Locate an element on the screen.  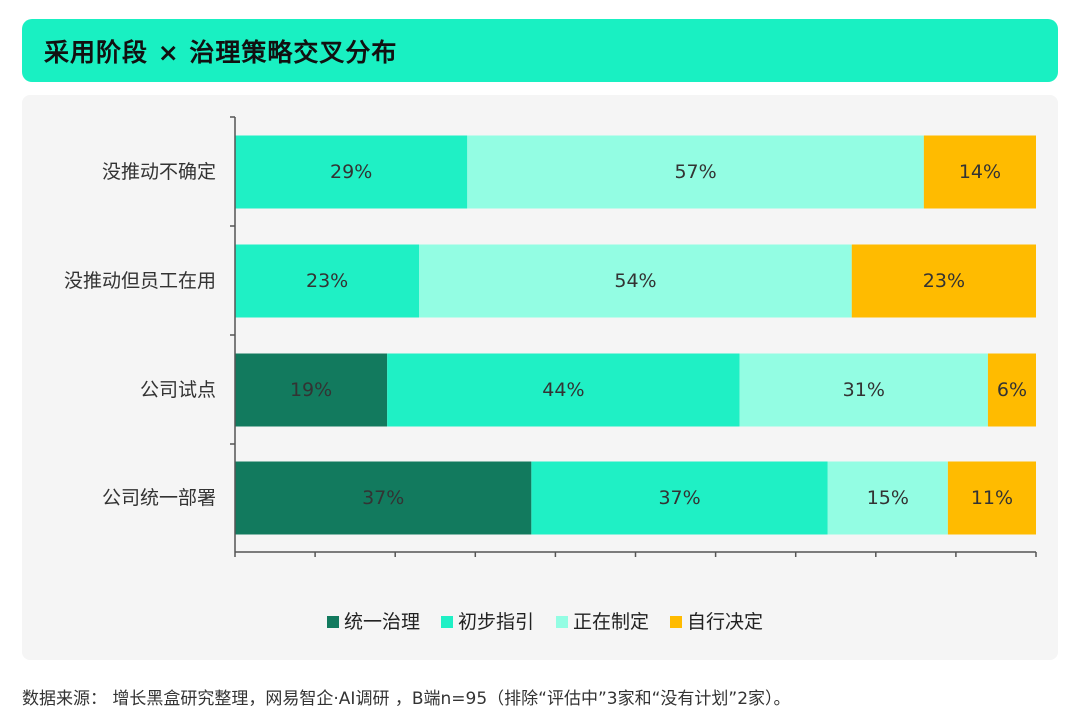
legend-label: 正在制定 is located at coordinates (611, 622).